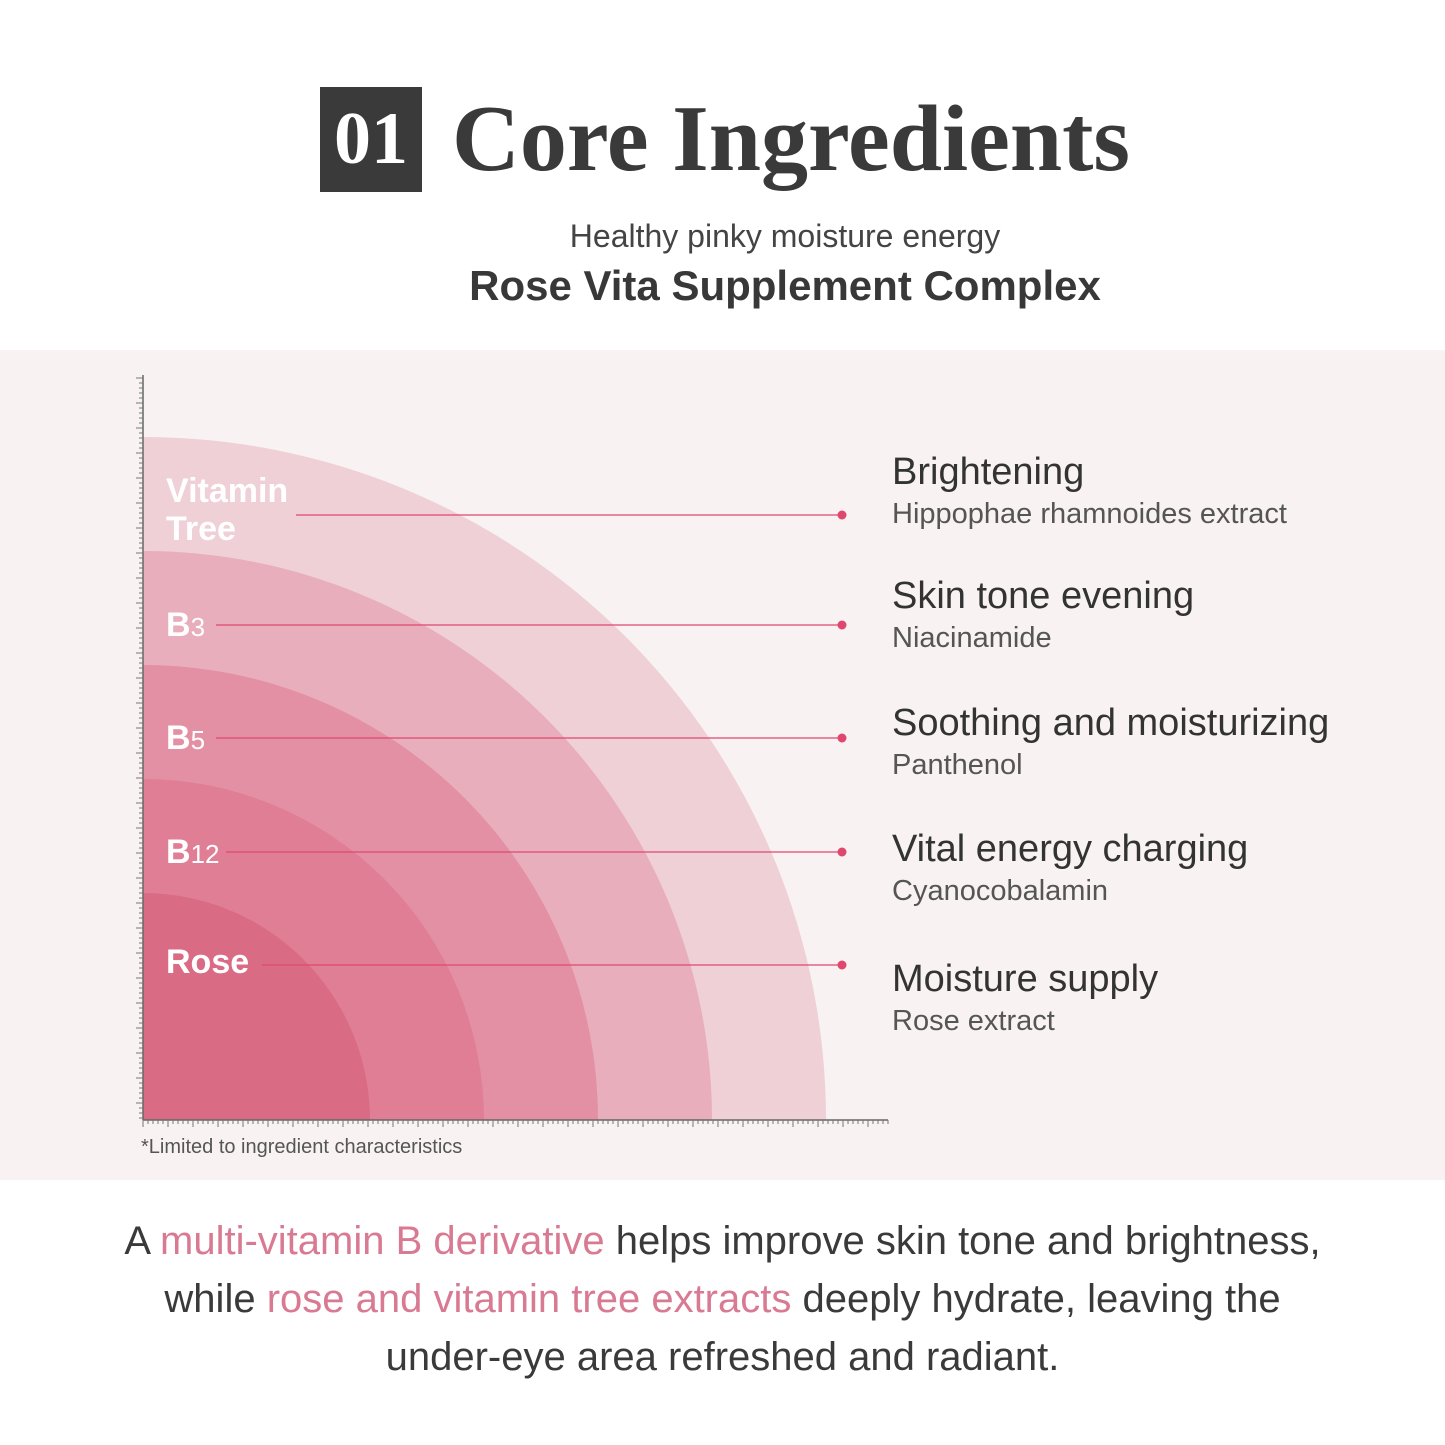 The height and width of the screenshot is (1445, 1445). I want to click on footnote: *Limited to ingredient characteristics, so click(302, 1147).